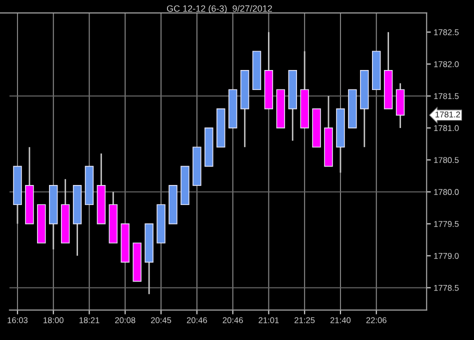 Image resolution: width=474 pixels, height=340 pixels. Describe the element at coordinates (376, 320) in the screenshot. I see `x-tick-label: 22:06` at that location.